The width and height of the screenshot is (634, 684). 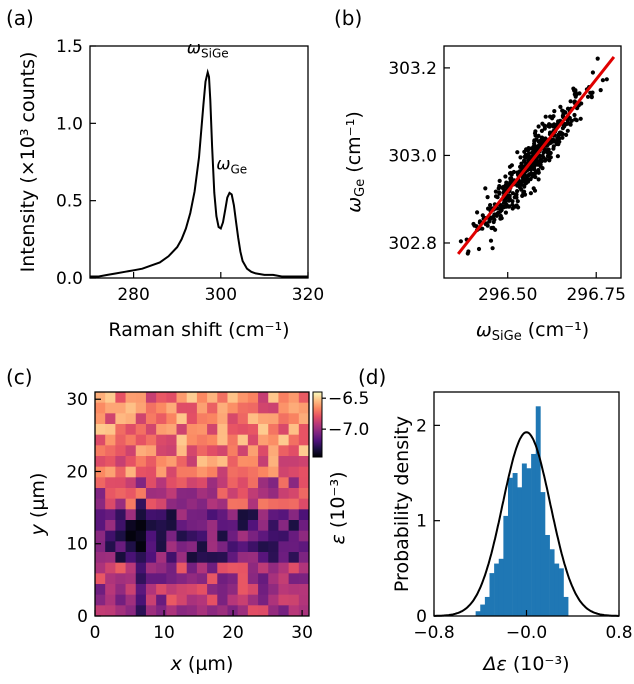 I want to click on panel-b-ytick-label-1: 303.0, so click(x=412, y=156).